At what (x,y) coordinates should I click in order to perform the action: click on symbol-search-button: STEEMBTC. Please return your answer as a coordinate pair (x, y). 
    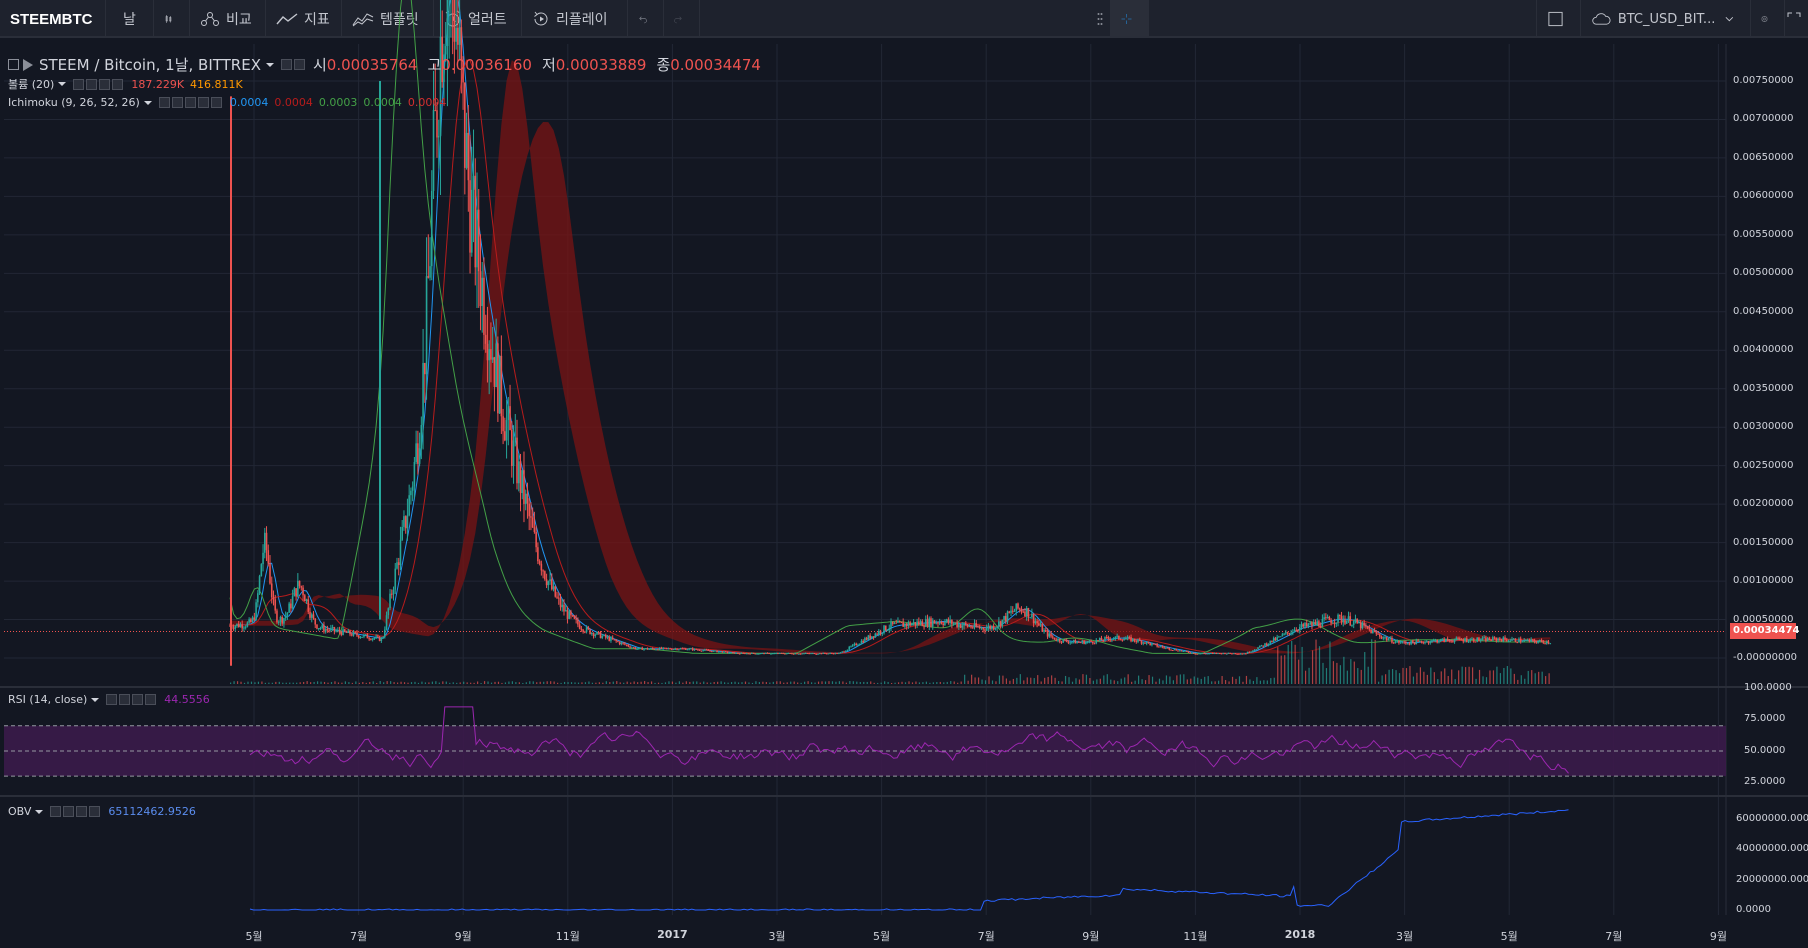
    Looking at the image, I should click on (53, 19).